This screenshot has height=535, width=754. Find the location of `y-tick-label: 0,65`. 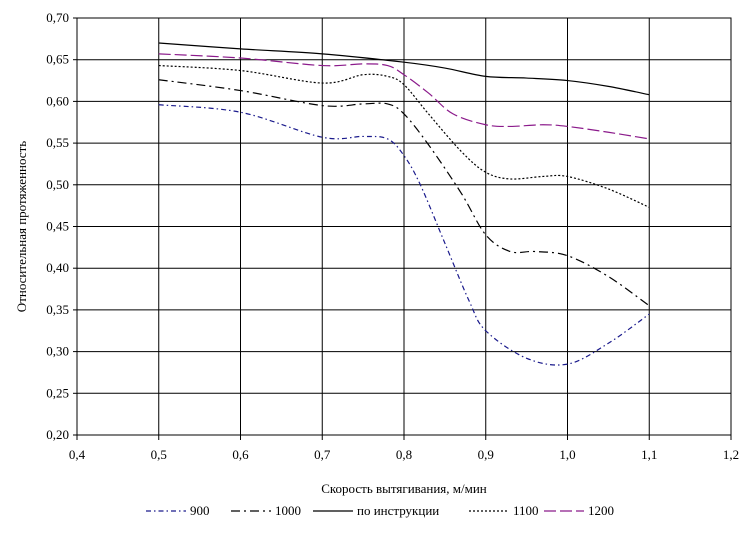

y-tick-label: 0,65 is located at coordinates (57, 59).